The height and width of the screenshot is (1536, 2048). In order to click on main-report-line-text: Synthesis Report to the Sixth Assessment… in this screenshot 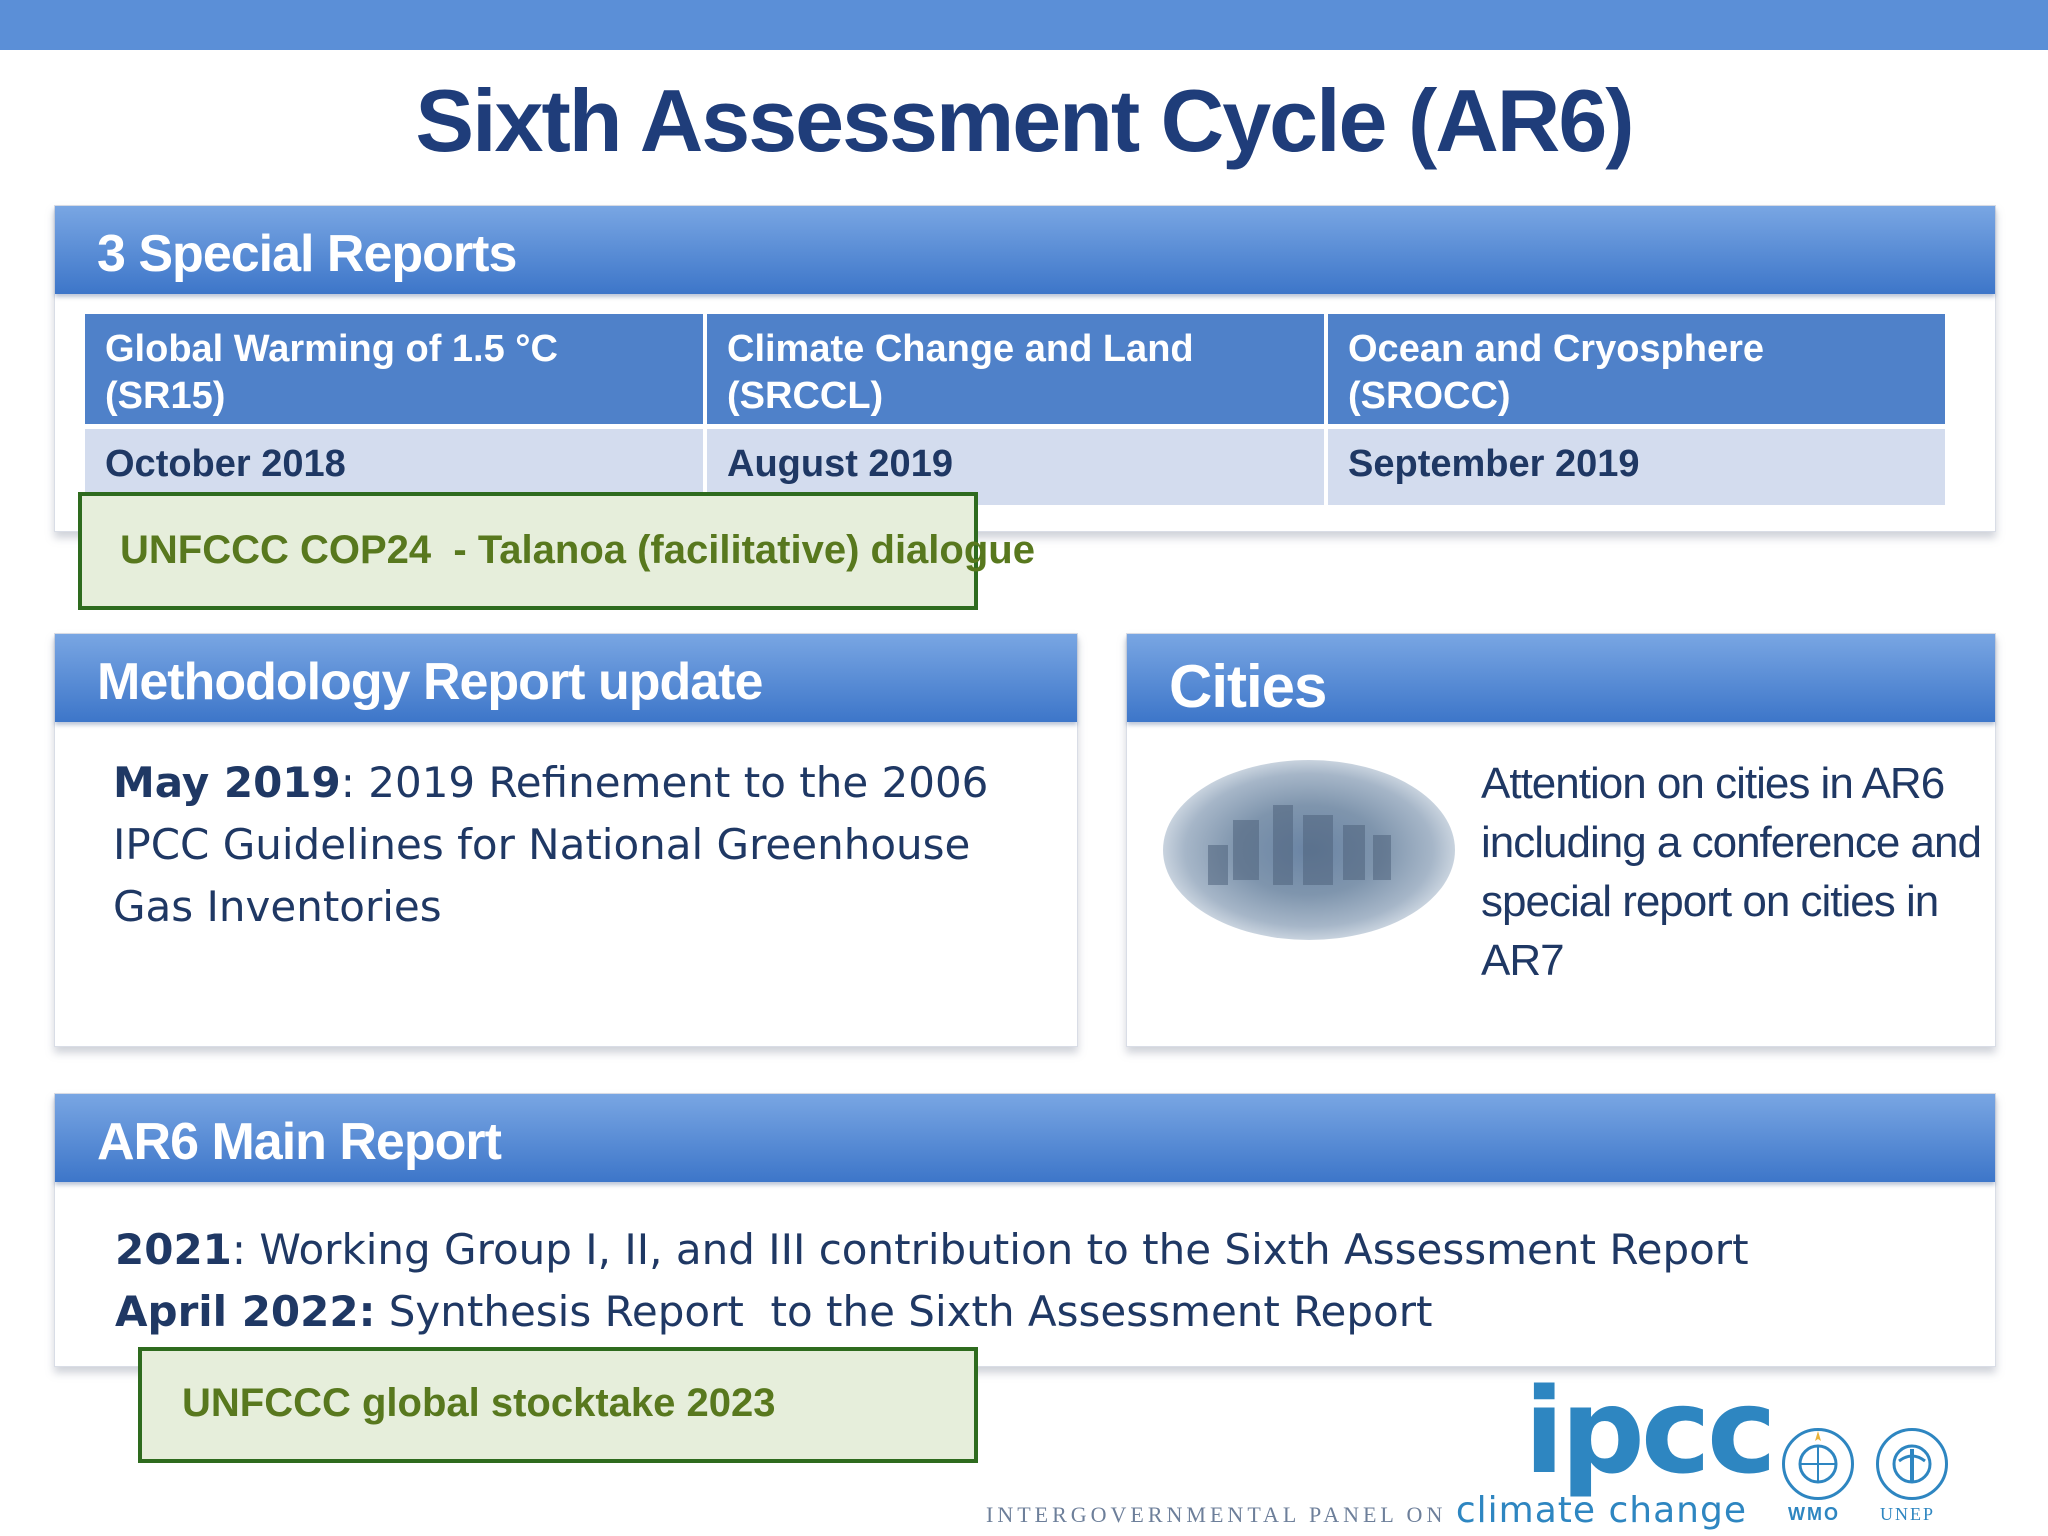, I will do `click(904, 1311)`.